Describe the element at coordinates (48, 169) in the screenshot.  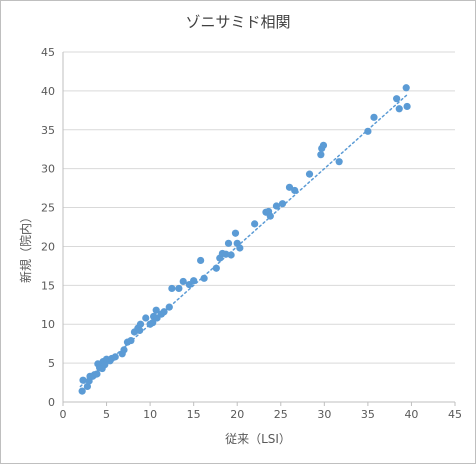
I see `y-tick-label: 30` at that location.